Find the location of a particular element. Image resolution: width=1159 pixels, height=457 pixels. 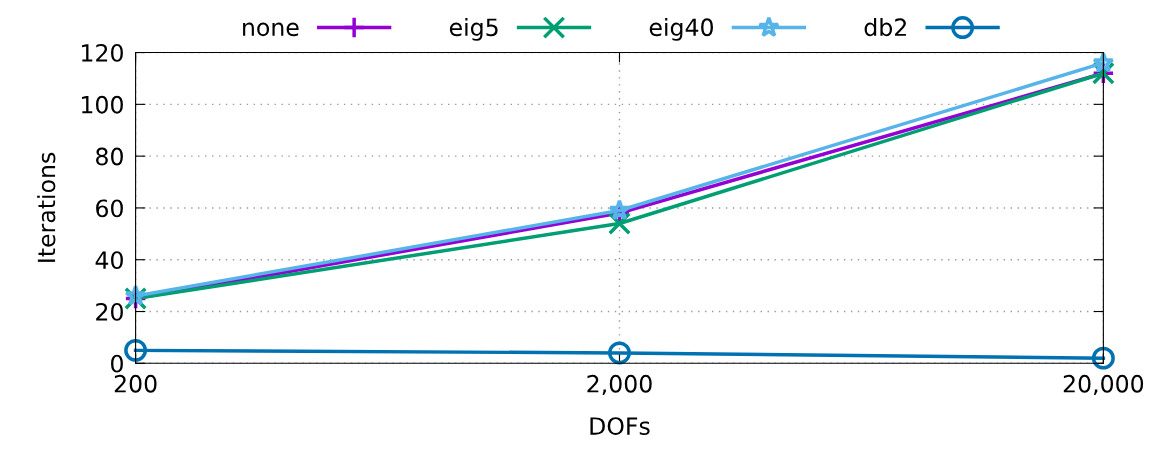

legend-label: eig5 is located at coordinates (473, 29).